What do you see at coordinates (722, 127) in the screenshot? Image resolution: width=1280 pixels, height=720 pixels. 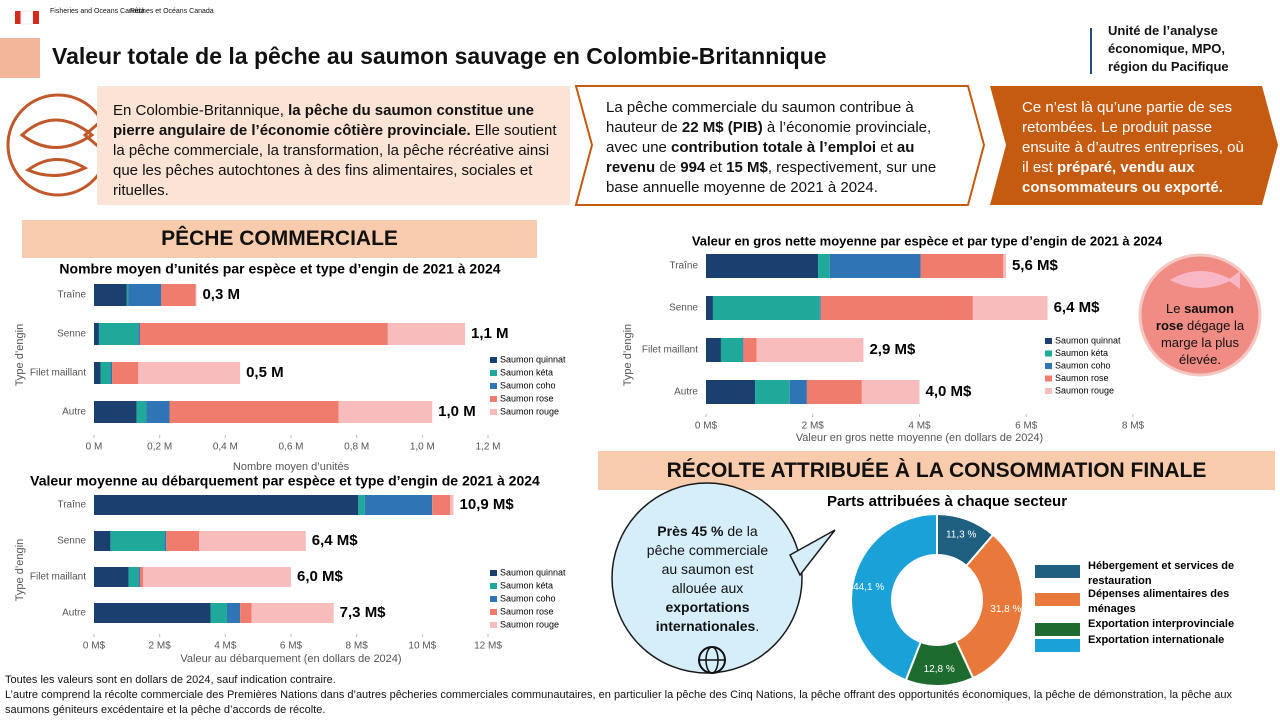 I see `text: 22 M$ (PIB)` at bounding box center [722, 127].